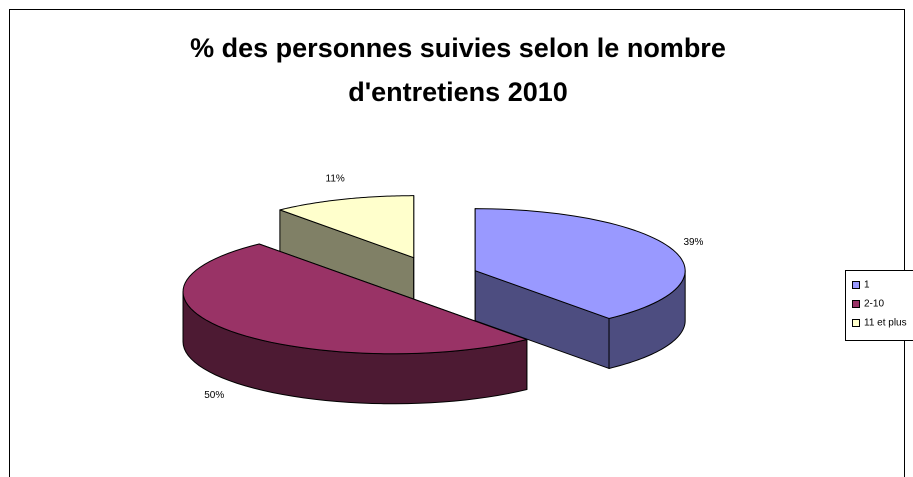 The image size is (913, 477). Describe the element at coordinates (874, 304) in the screenshot. I see `legend-label: 2-10` at that location.